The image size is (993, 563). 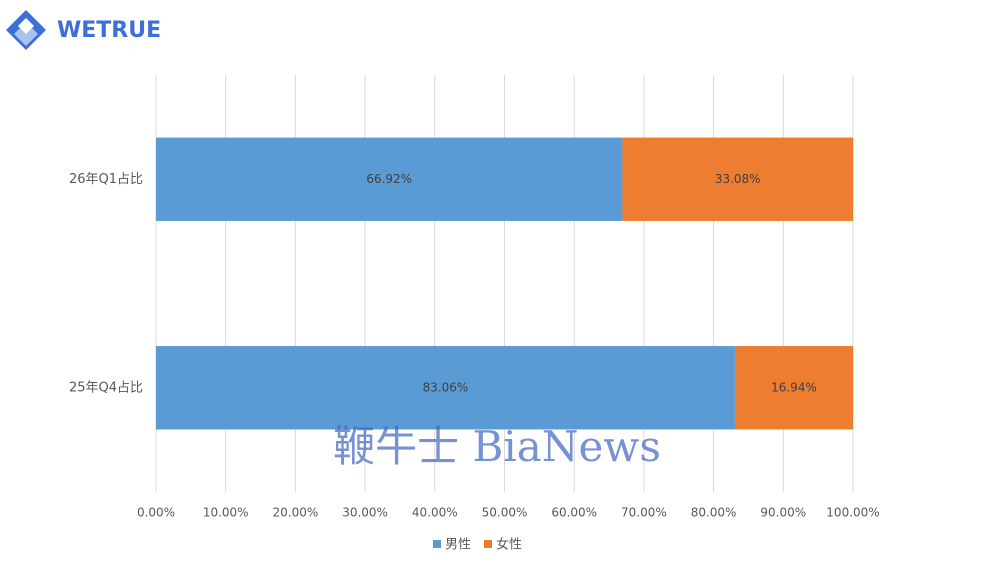 What do you see at coordinates (296, 513) in the screenshot?
I see `x-tick-label: 20.00%` at bounding box center [296, 513].